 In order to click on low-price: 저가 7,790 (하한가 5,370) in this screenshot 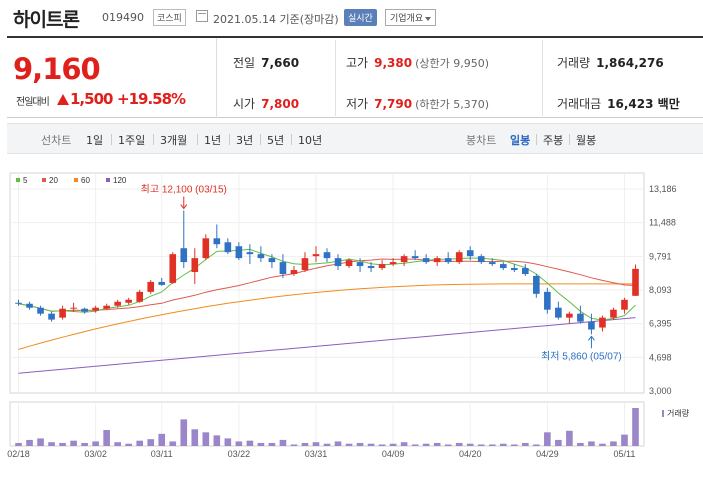, I will do `click(417, 103)`.